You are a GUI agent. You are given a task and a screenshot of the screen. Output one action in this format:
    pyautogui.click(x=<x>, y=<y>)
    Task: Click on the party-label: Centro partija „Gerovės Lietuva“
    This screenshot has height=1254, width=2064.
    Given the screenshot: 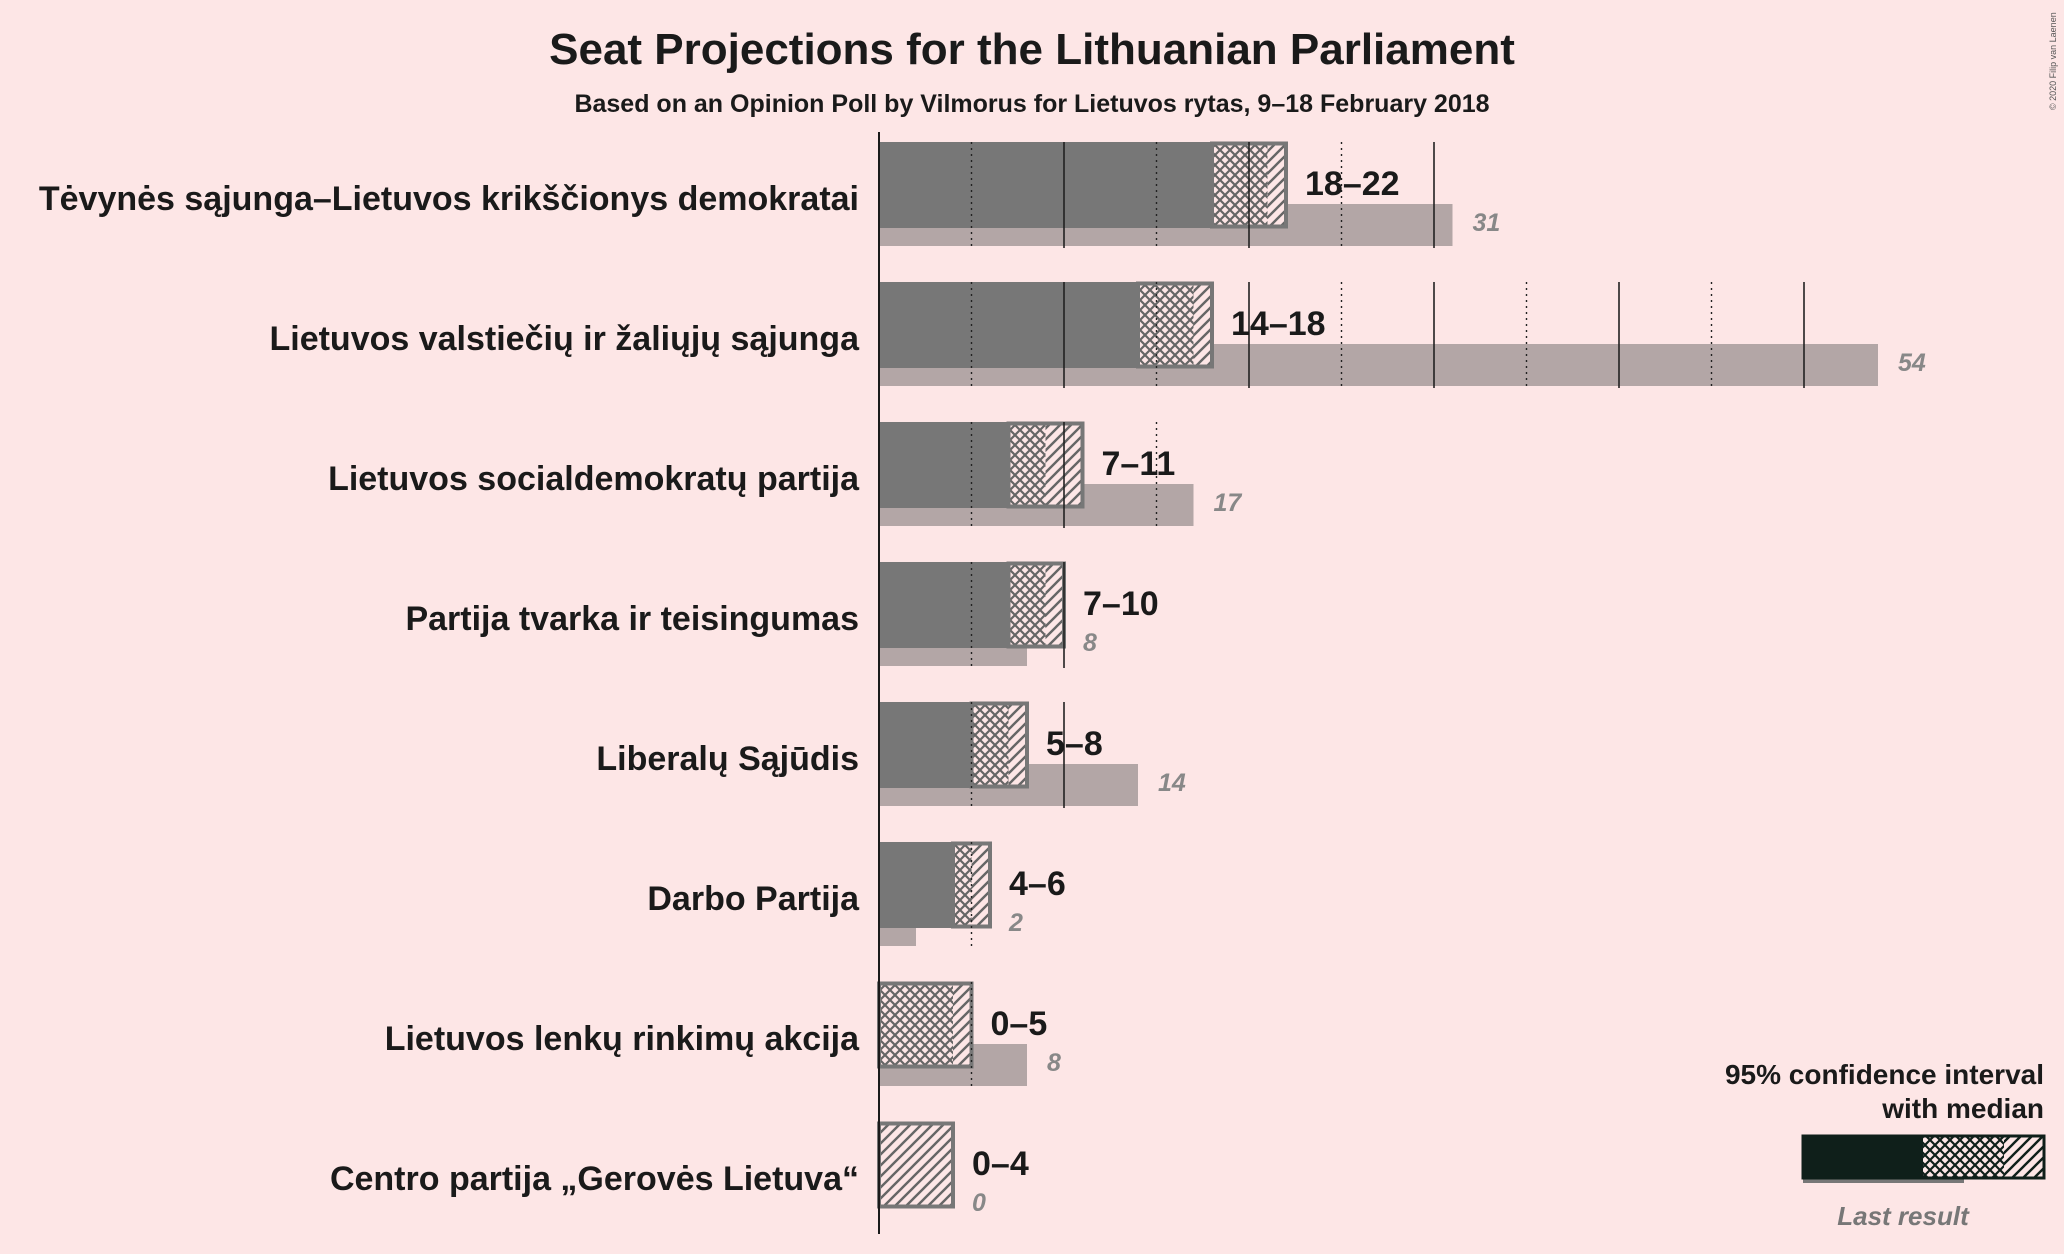 What is the action you would take?
    pyautogui.click(x=594, y=1179)
    